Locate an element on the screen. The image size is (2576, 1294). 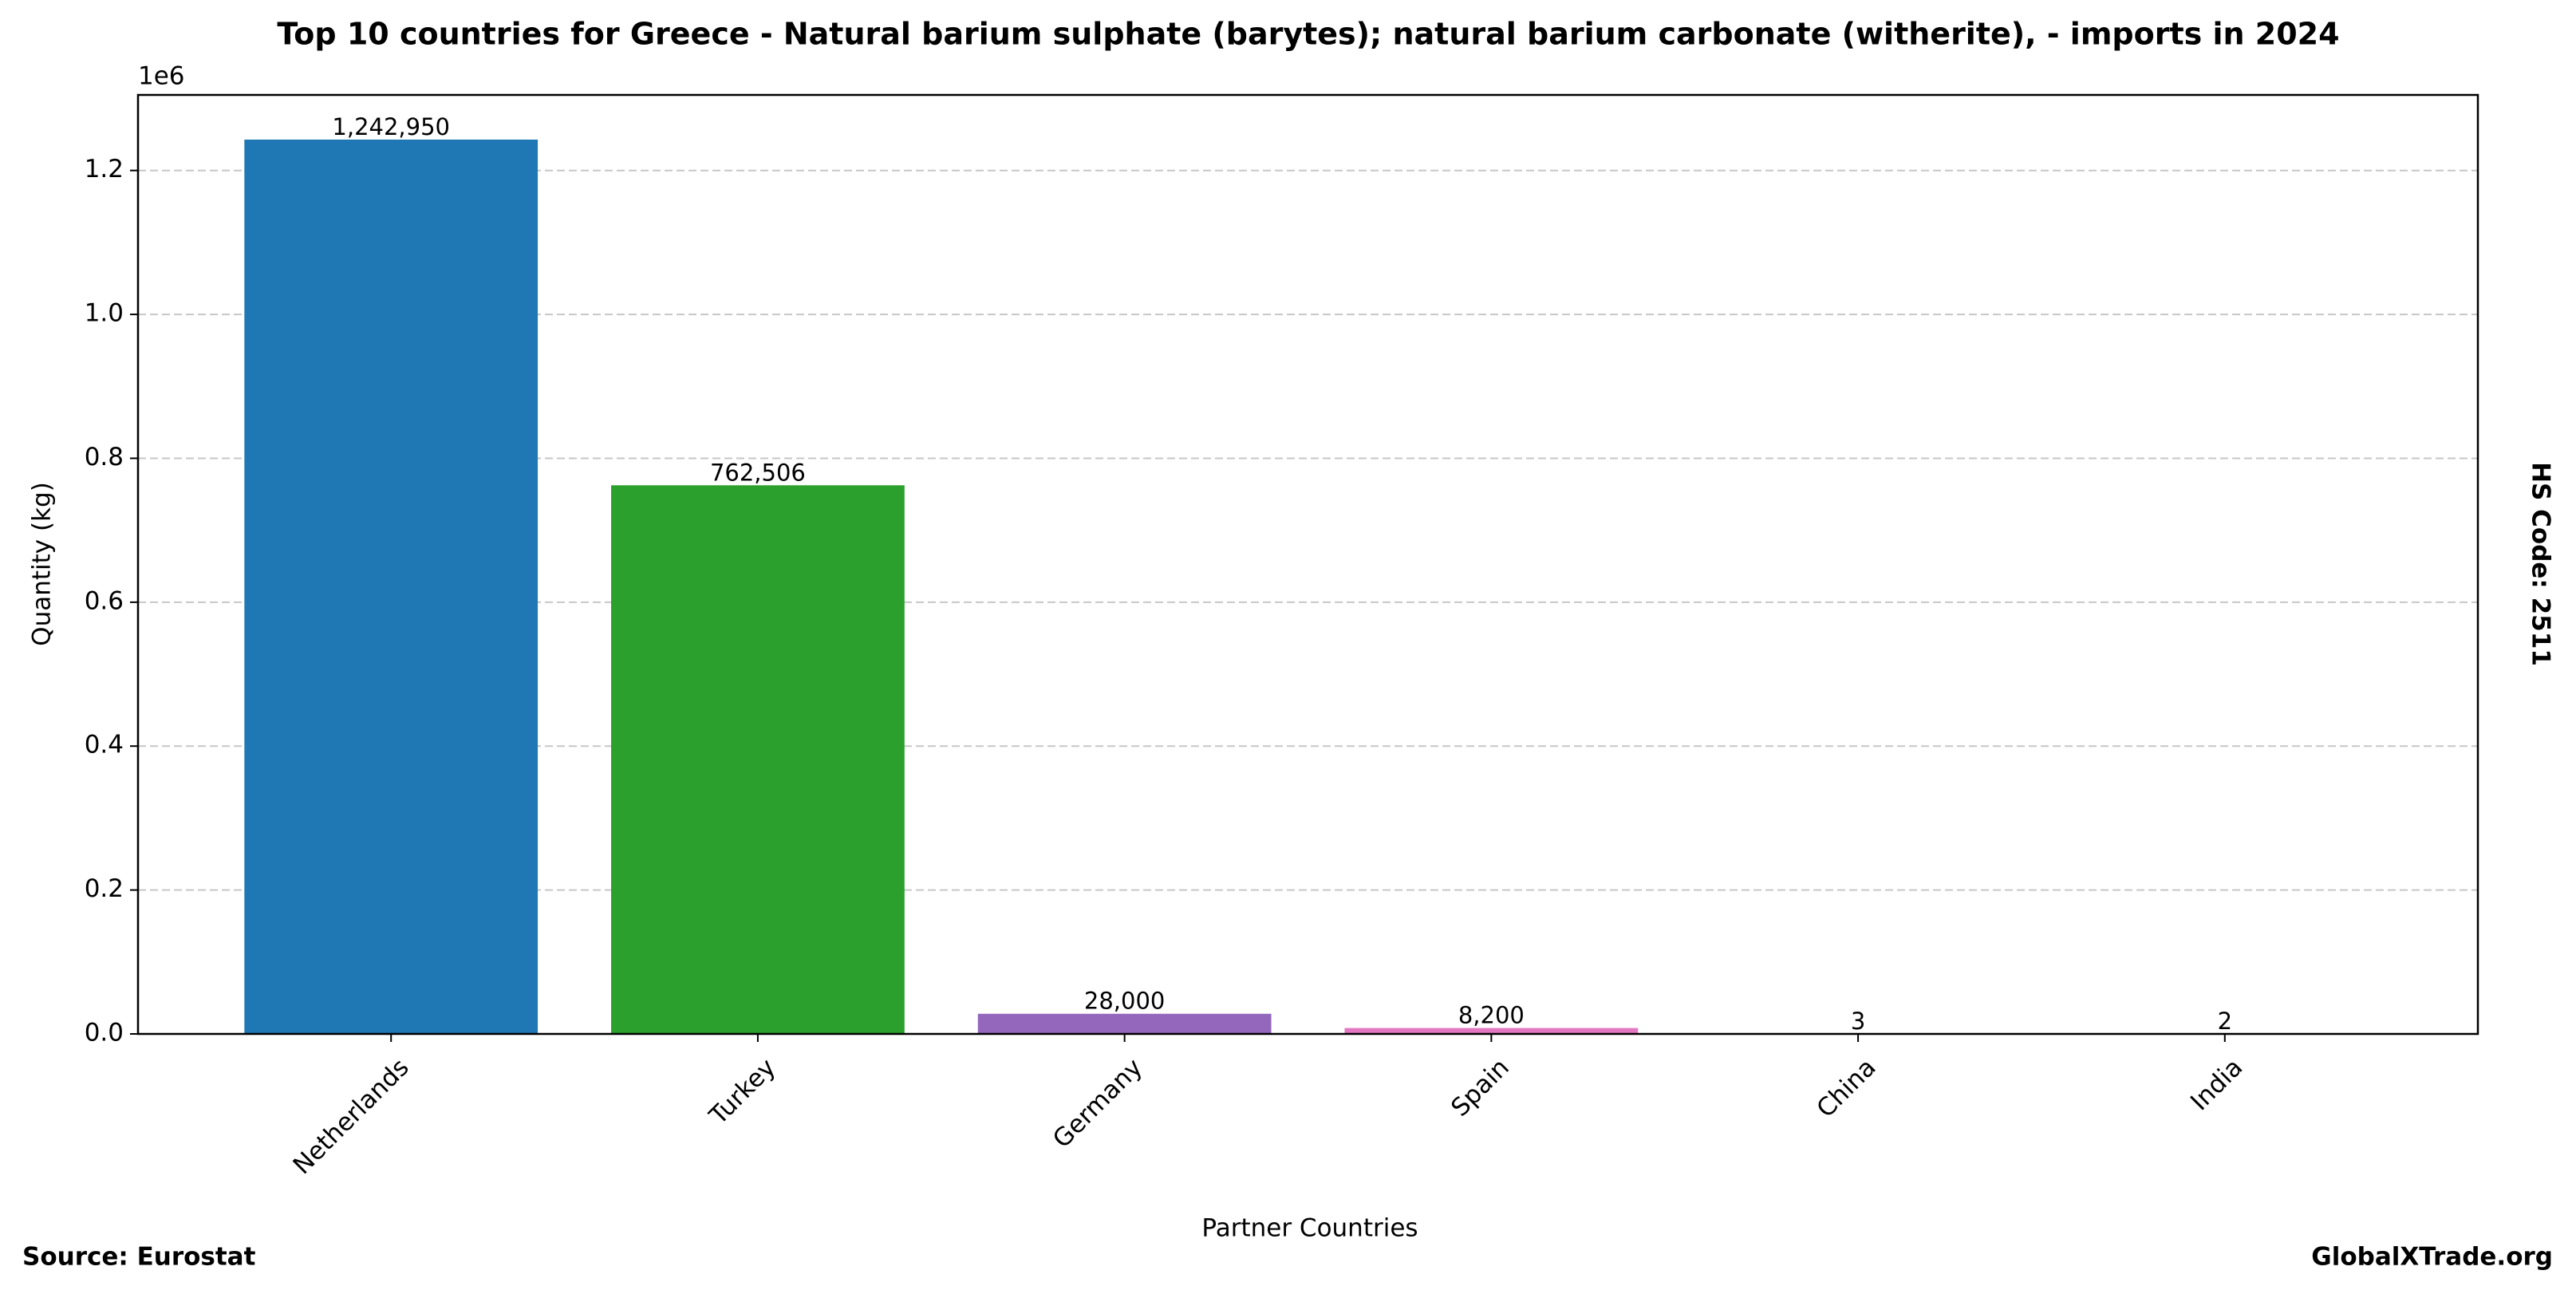
data-label: 762,506 is located at coordinates (758, 472).